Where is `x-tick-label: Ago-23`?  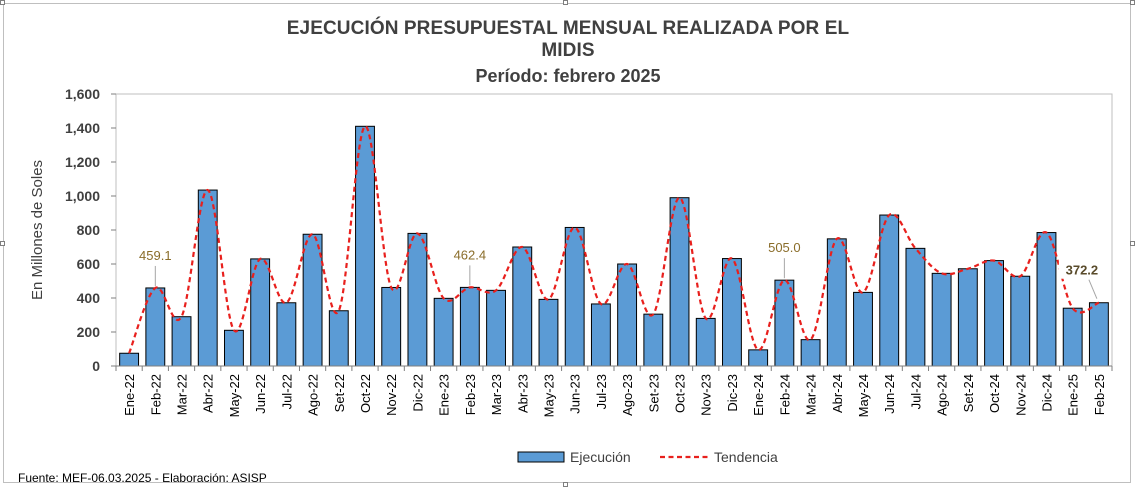 x-tick-label: Ago-23 is located at coordinates (627, 395).